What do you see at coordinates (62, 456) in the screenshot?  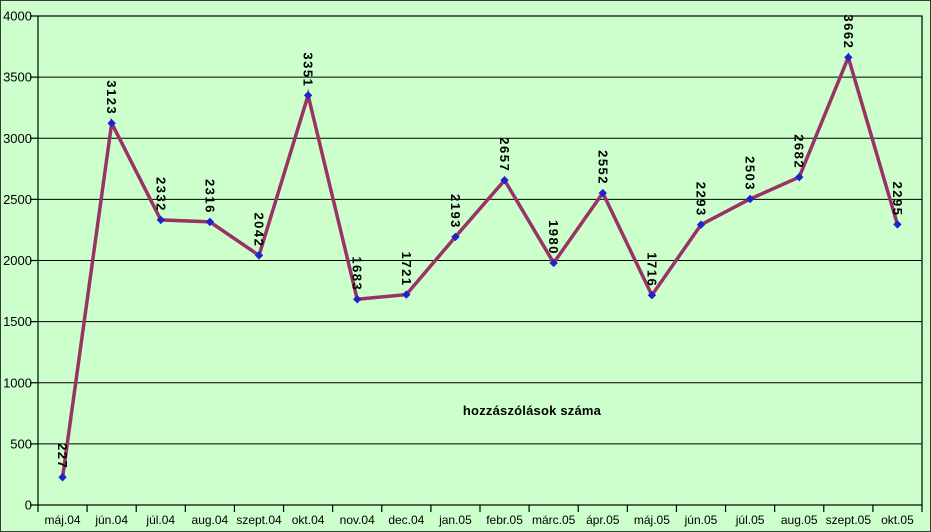 I see `data-label: 227` at bounding box center [62, 456].